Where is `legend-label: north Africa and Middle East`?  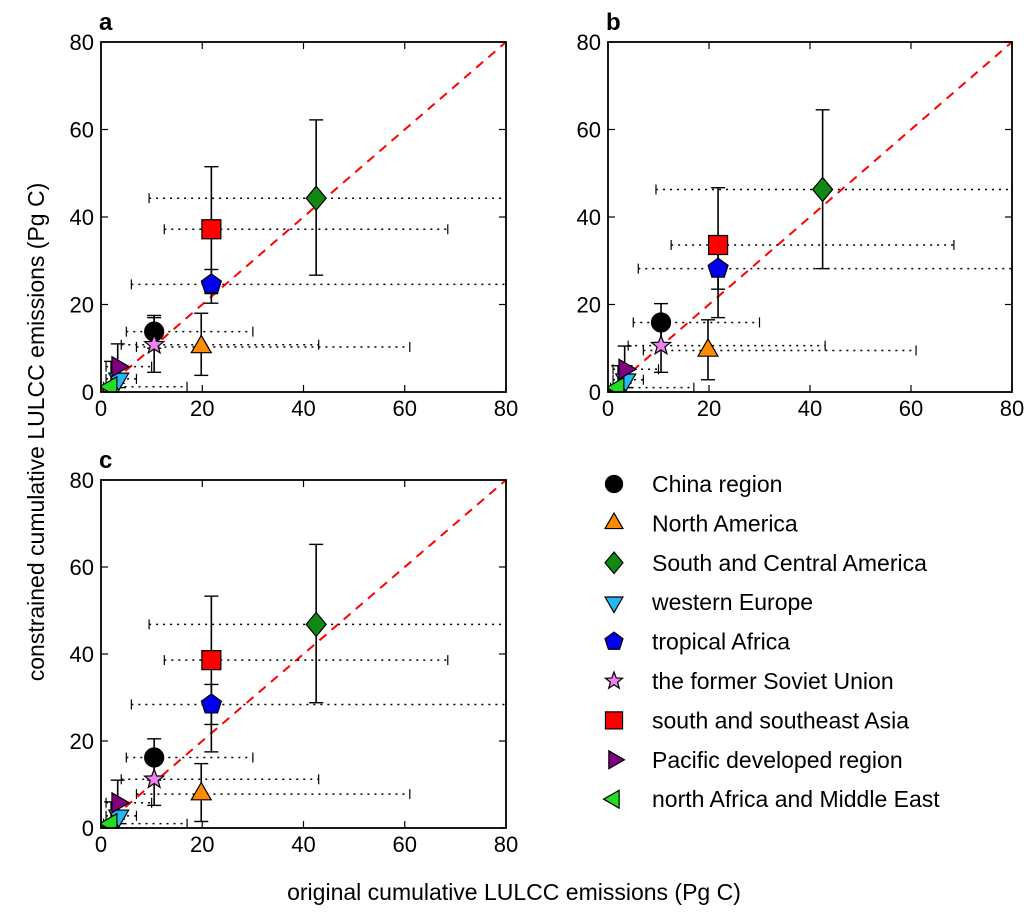 legend-label: north Africa and Middle East is located at coordinates (796, 799).